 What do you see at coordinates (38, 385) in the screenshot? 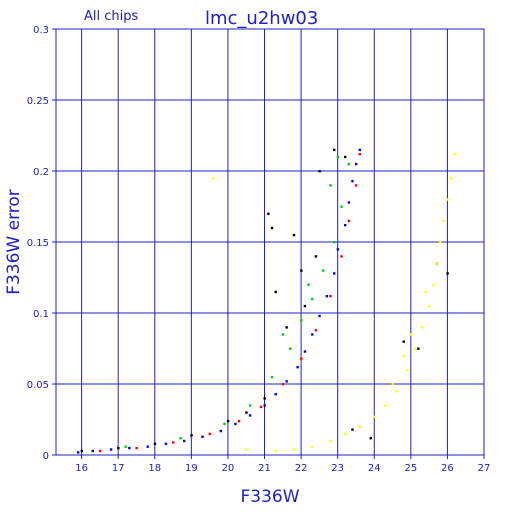
I see `y-tick-label: 0.05` at bounding box center [38, 385].